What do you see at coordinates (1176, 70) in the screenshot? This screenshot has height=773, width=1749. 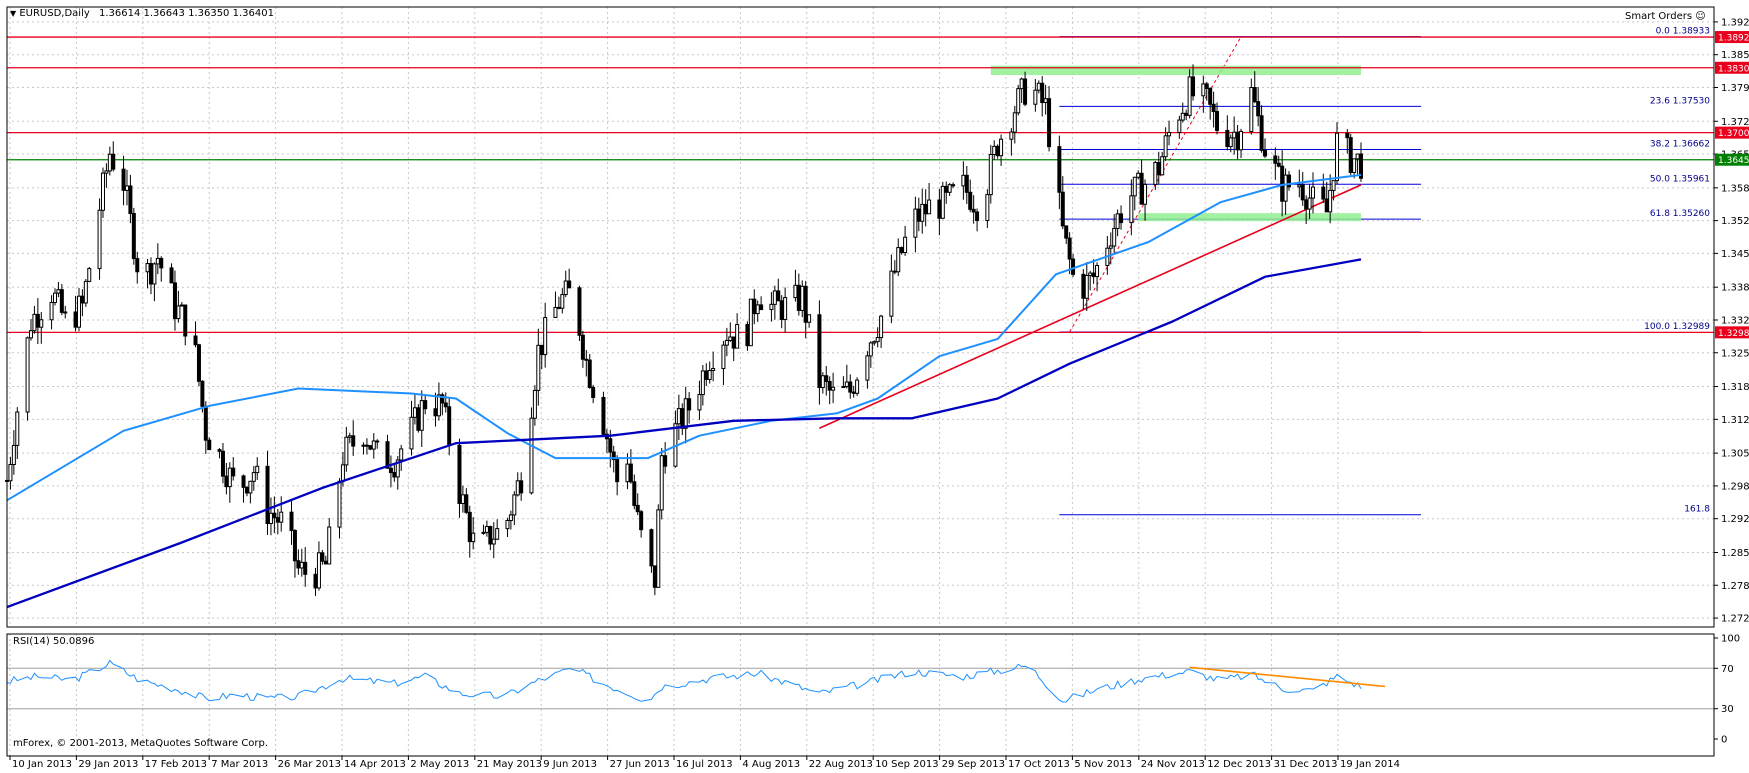 I see `price-zone` at bounding box center [1176, 70].